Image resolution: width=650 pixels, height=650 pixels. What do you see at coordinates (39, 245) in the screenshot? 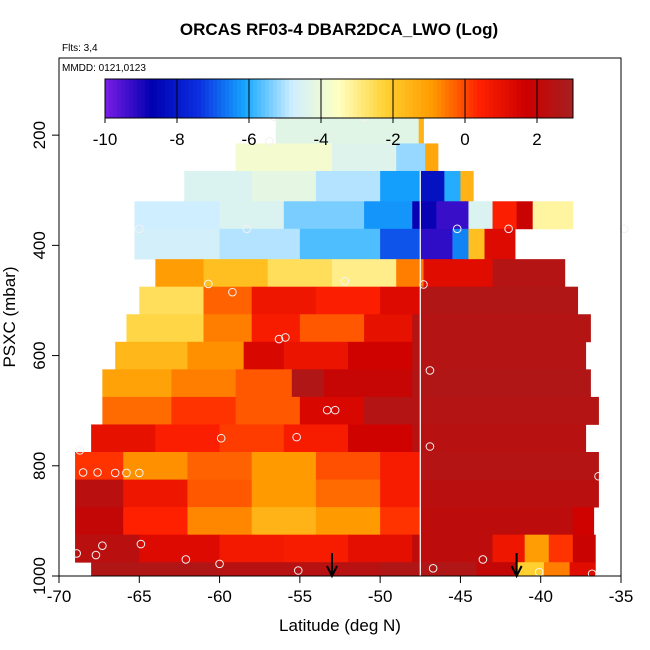
I see `y-tick-label: 400` at bounding box center [39, 245].